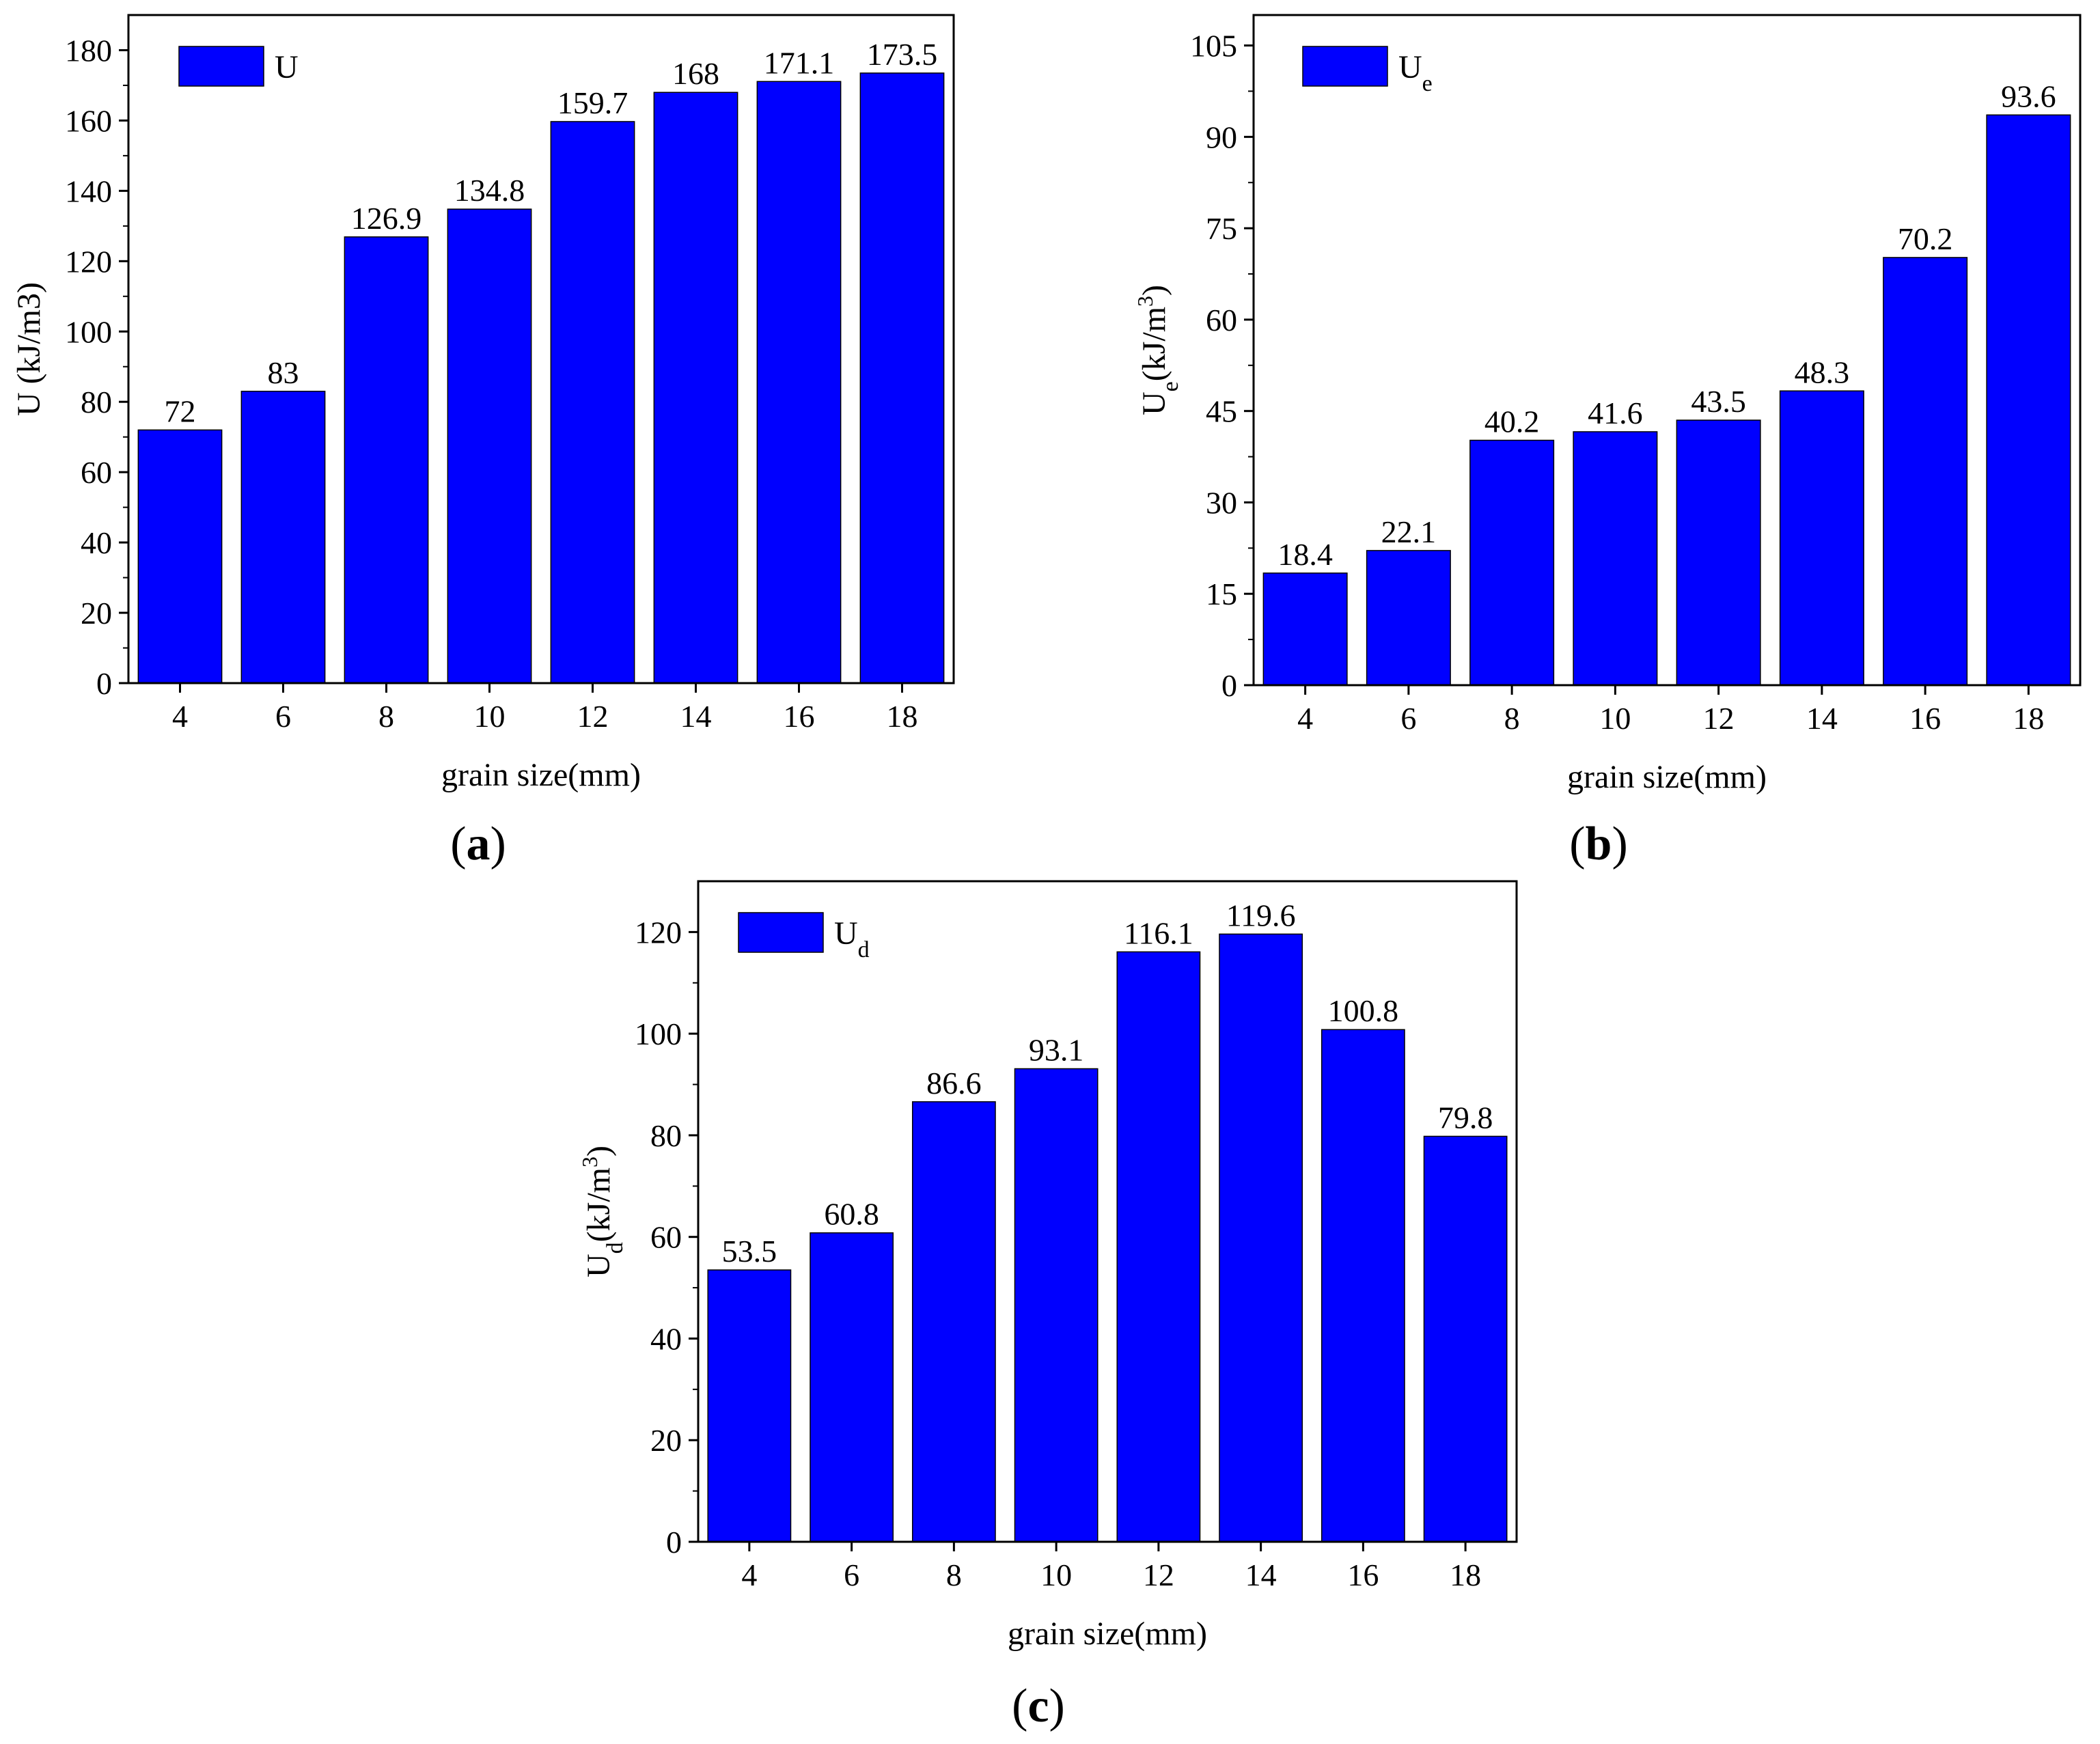  Describe the element at coordinates (283, 372) in the screenshot. I see `bar-value-label: 83` at that location.